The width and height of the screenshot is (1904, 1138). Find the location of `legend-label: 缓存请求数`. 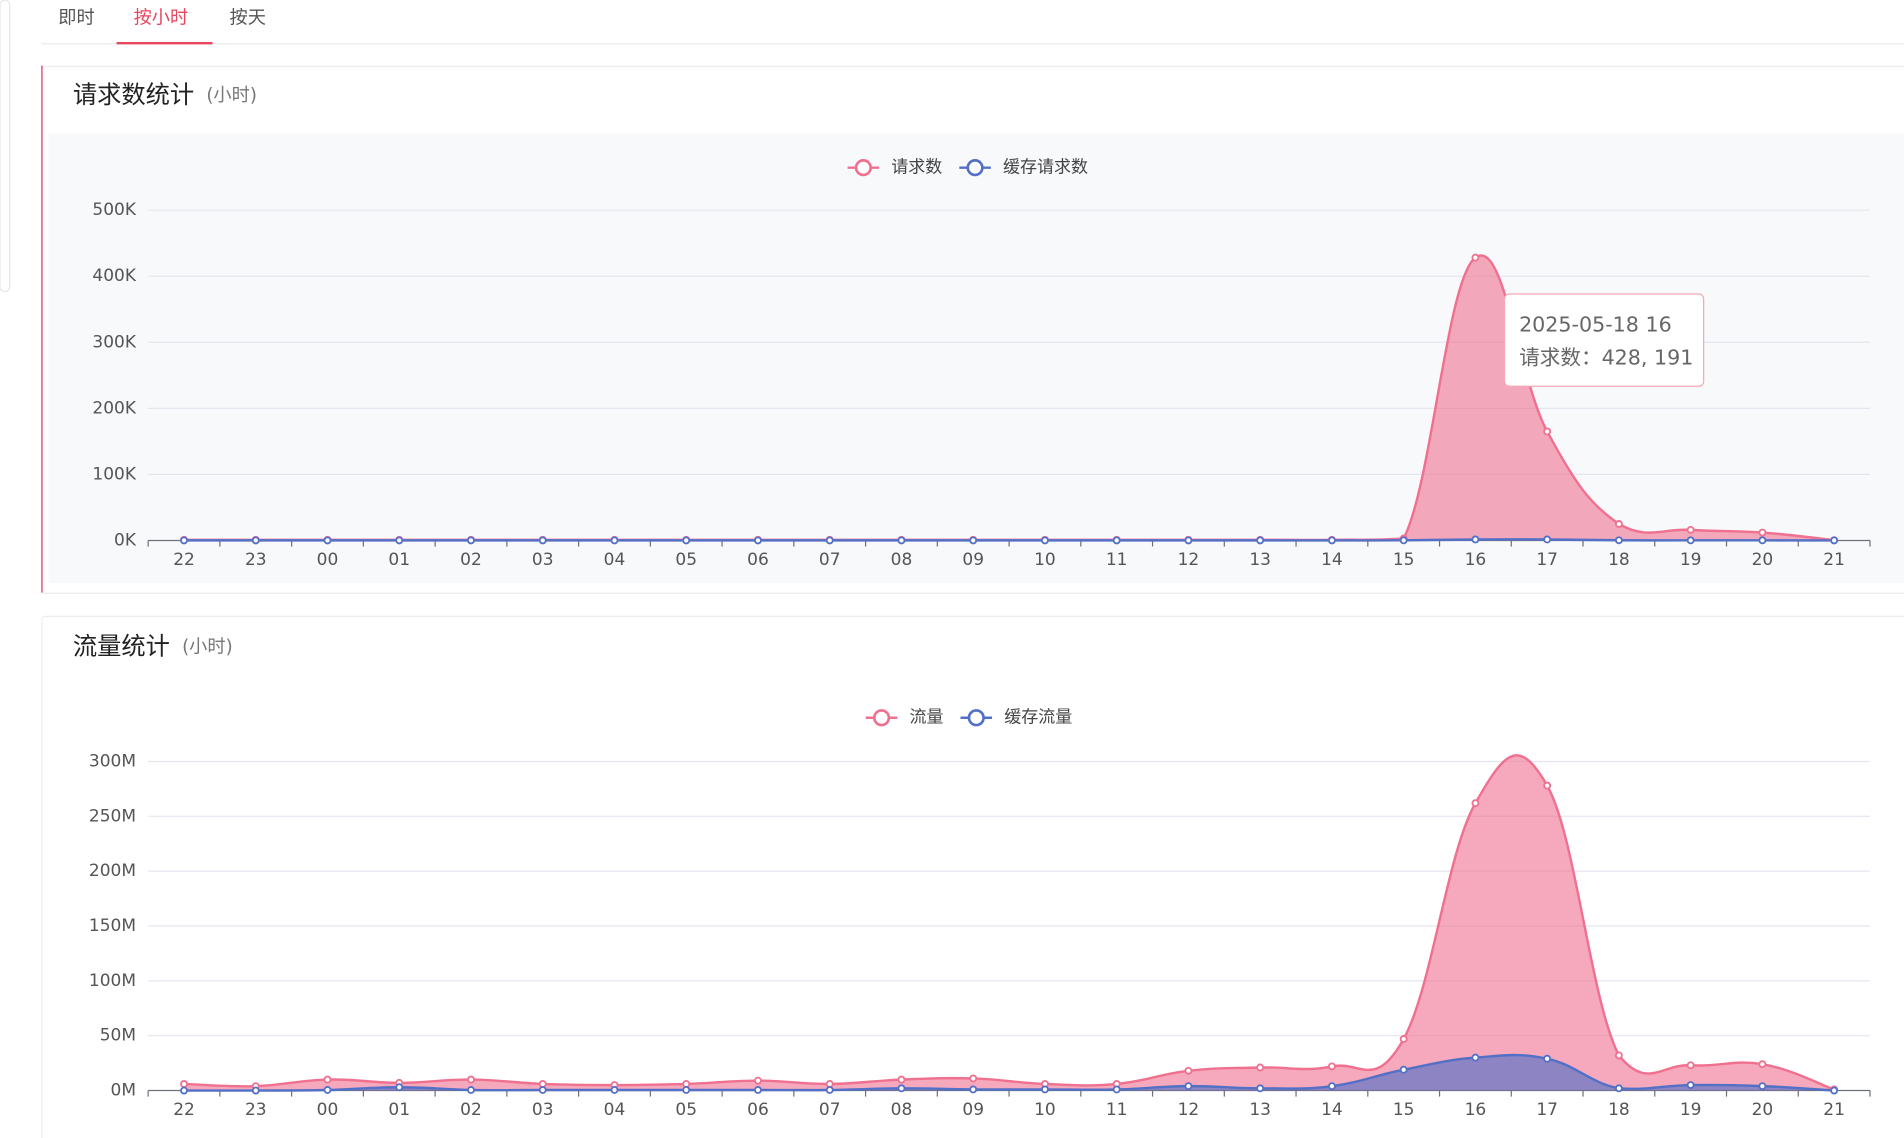

legend-label: 缓存请求数 is located at coordinates (1045, 168).